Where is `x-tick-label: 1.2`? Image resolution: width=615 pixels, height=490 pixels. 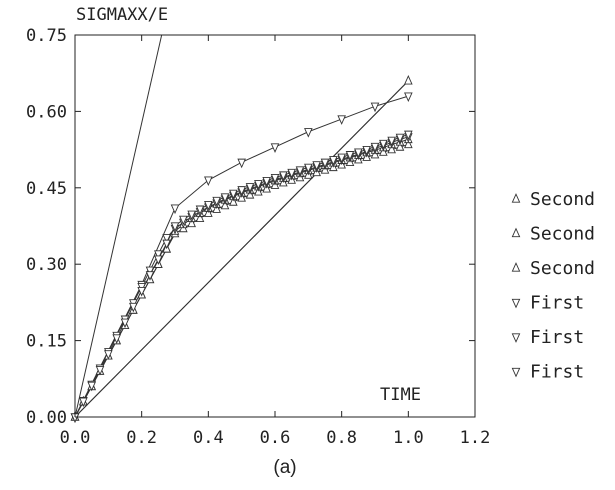
x-tick-label: 1.2 is located at coordinates (475, 438).